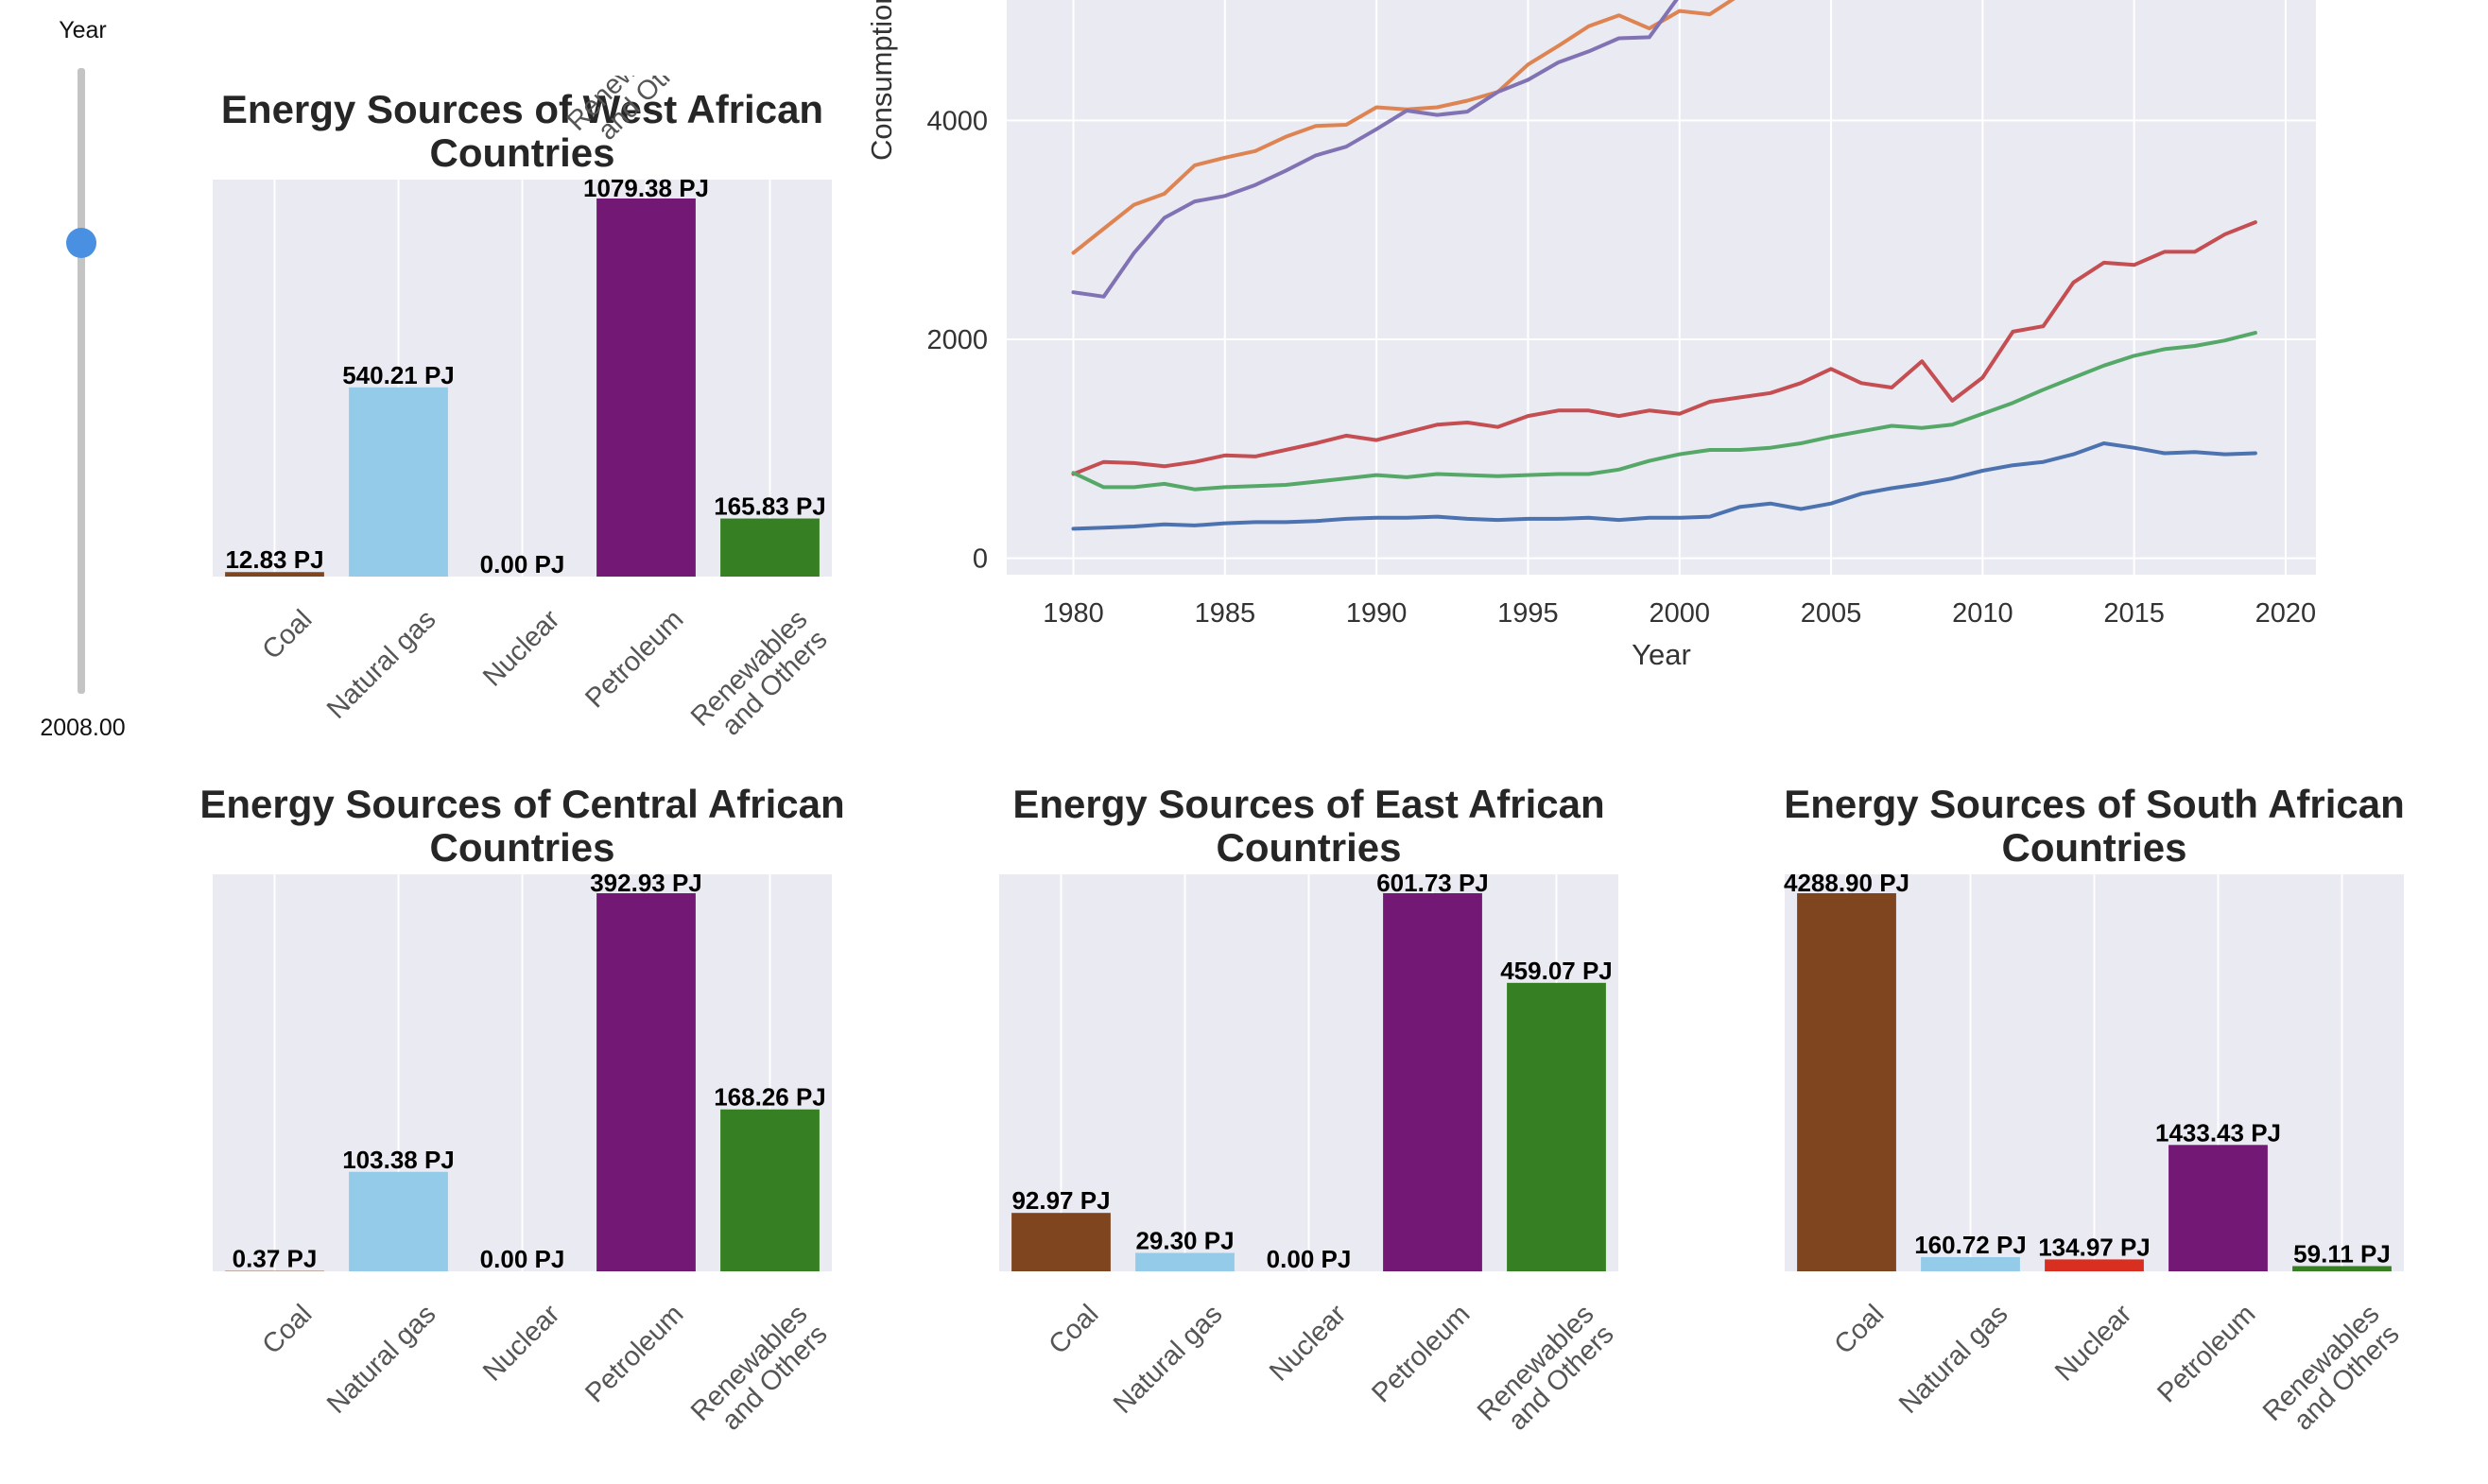 The height and width of the screenshot is (1484, 2488). Describe the element at coordinates (1983, 614) in the screenshot. I see `x-tick-label: 2010` at that location.